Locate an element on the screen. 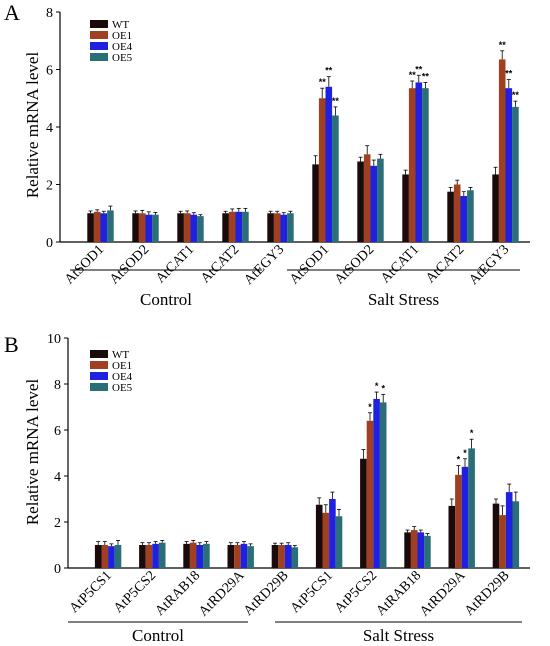 The image size is (550, 646). panel-letter-a: A is located at coordinates (12, 12).